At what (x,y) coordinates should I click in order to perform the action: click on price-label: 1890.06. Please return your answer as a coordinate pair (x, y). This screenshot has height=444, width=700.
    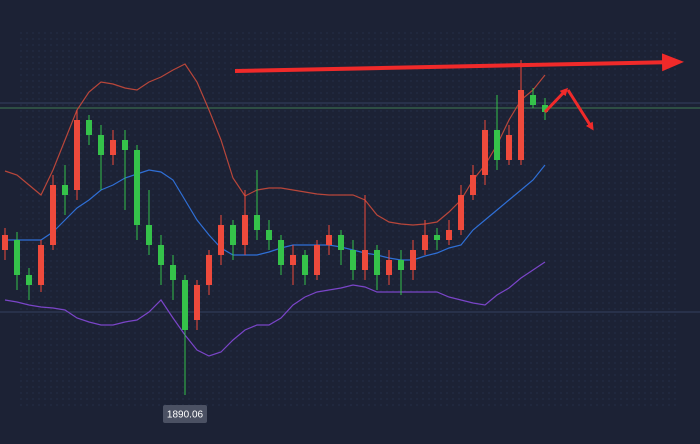
    Looking at the image, I should click on (185, 415).